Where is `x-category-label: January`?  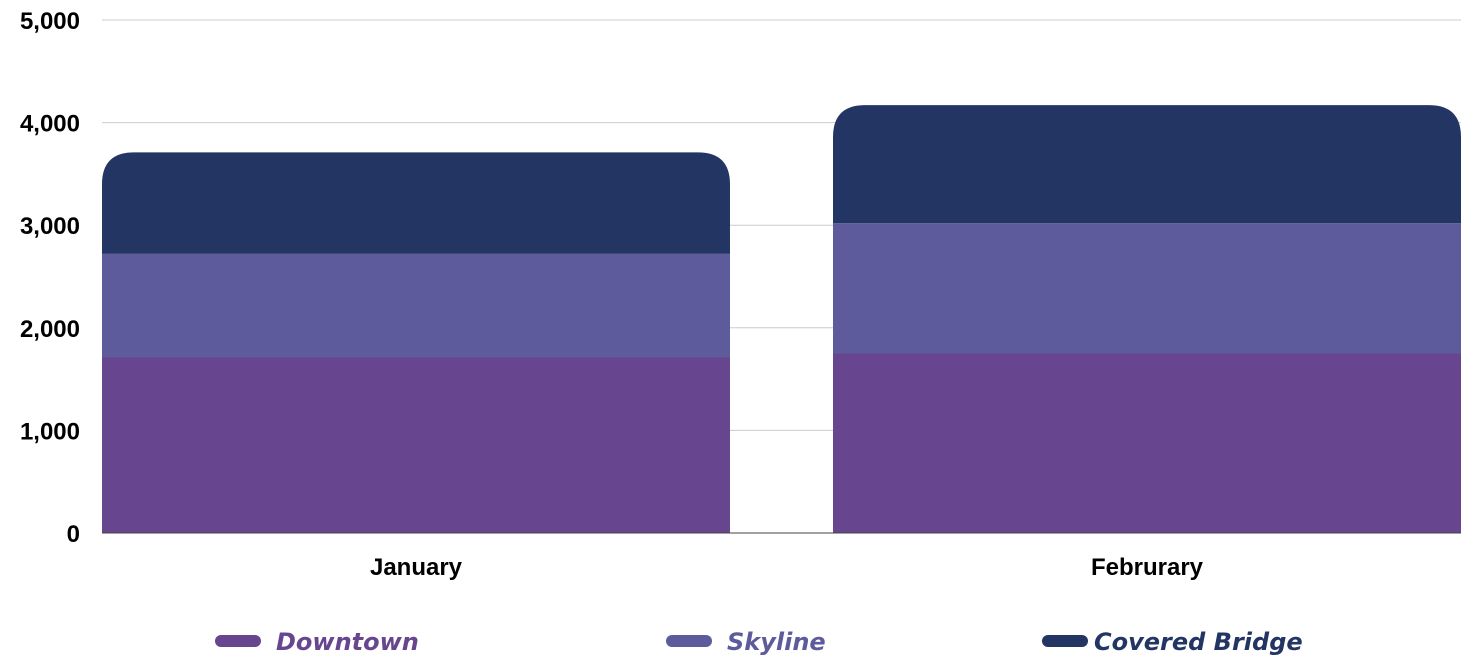 x-category-label: January is located at coordinates (416, 567).